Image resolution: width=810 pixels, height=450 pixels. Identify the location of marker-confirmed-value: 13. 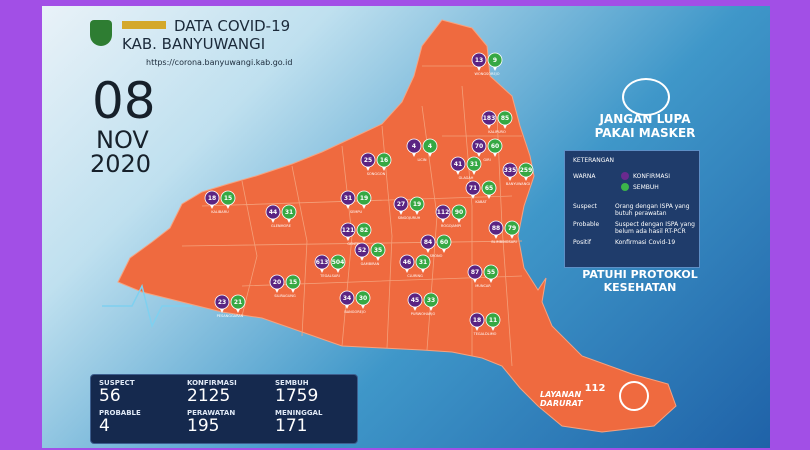
(479, 60).